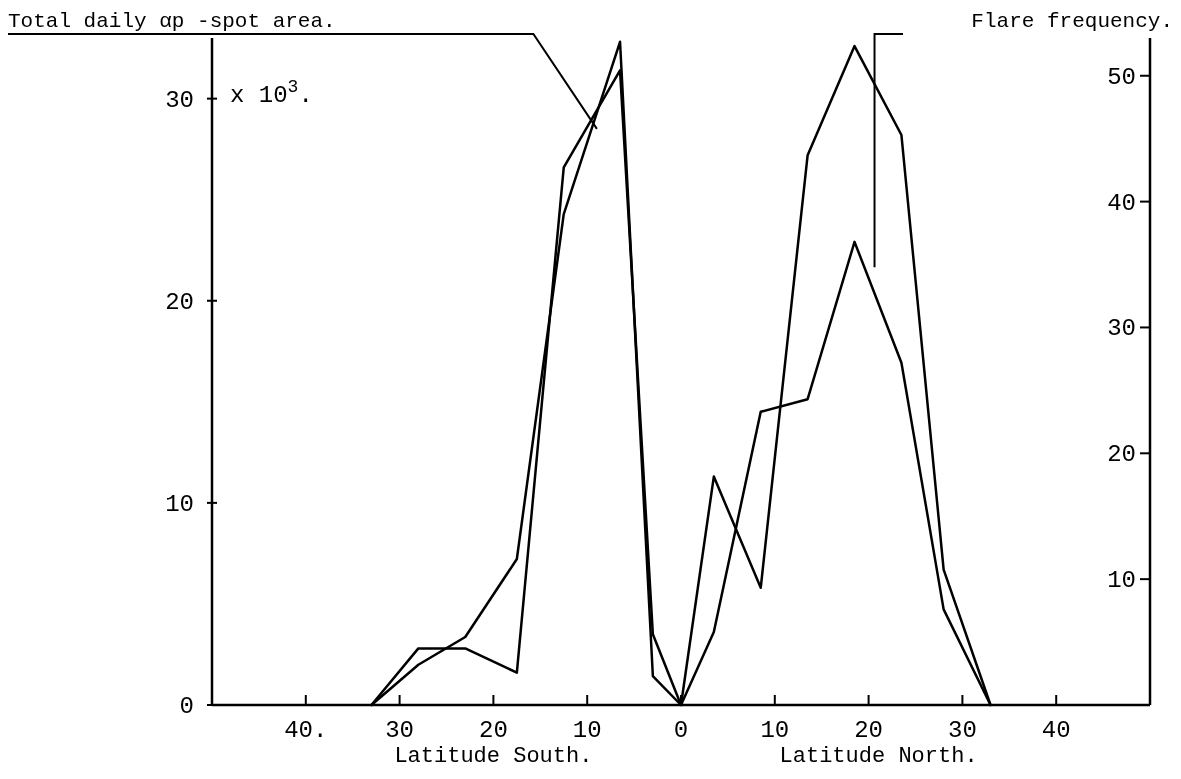  I want to click on annotation: x 10$^{3}$., so click(271, 93).